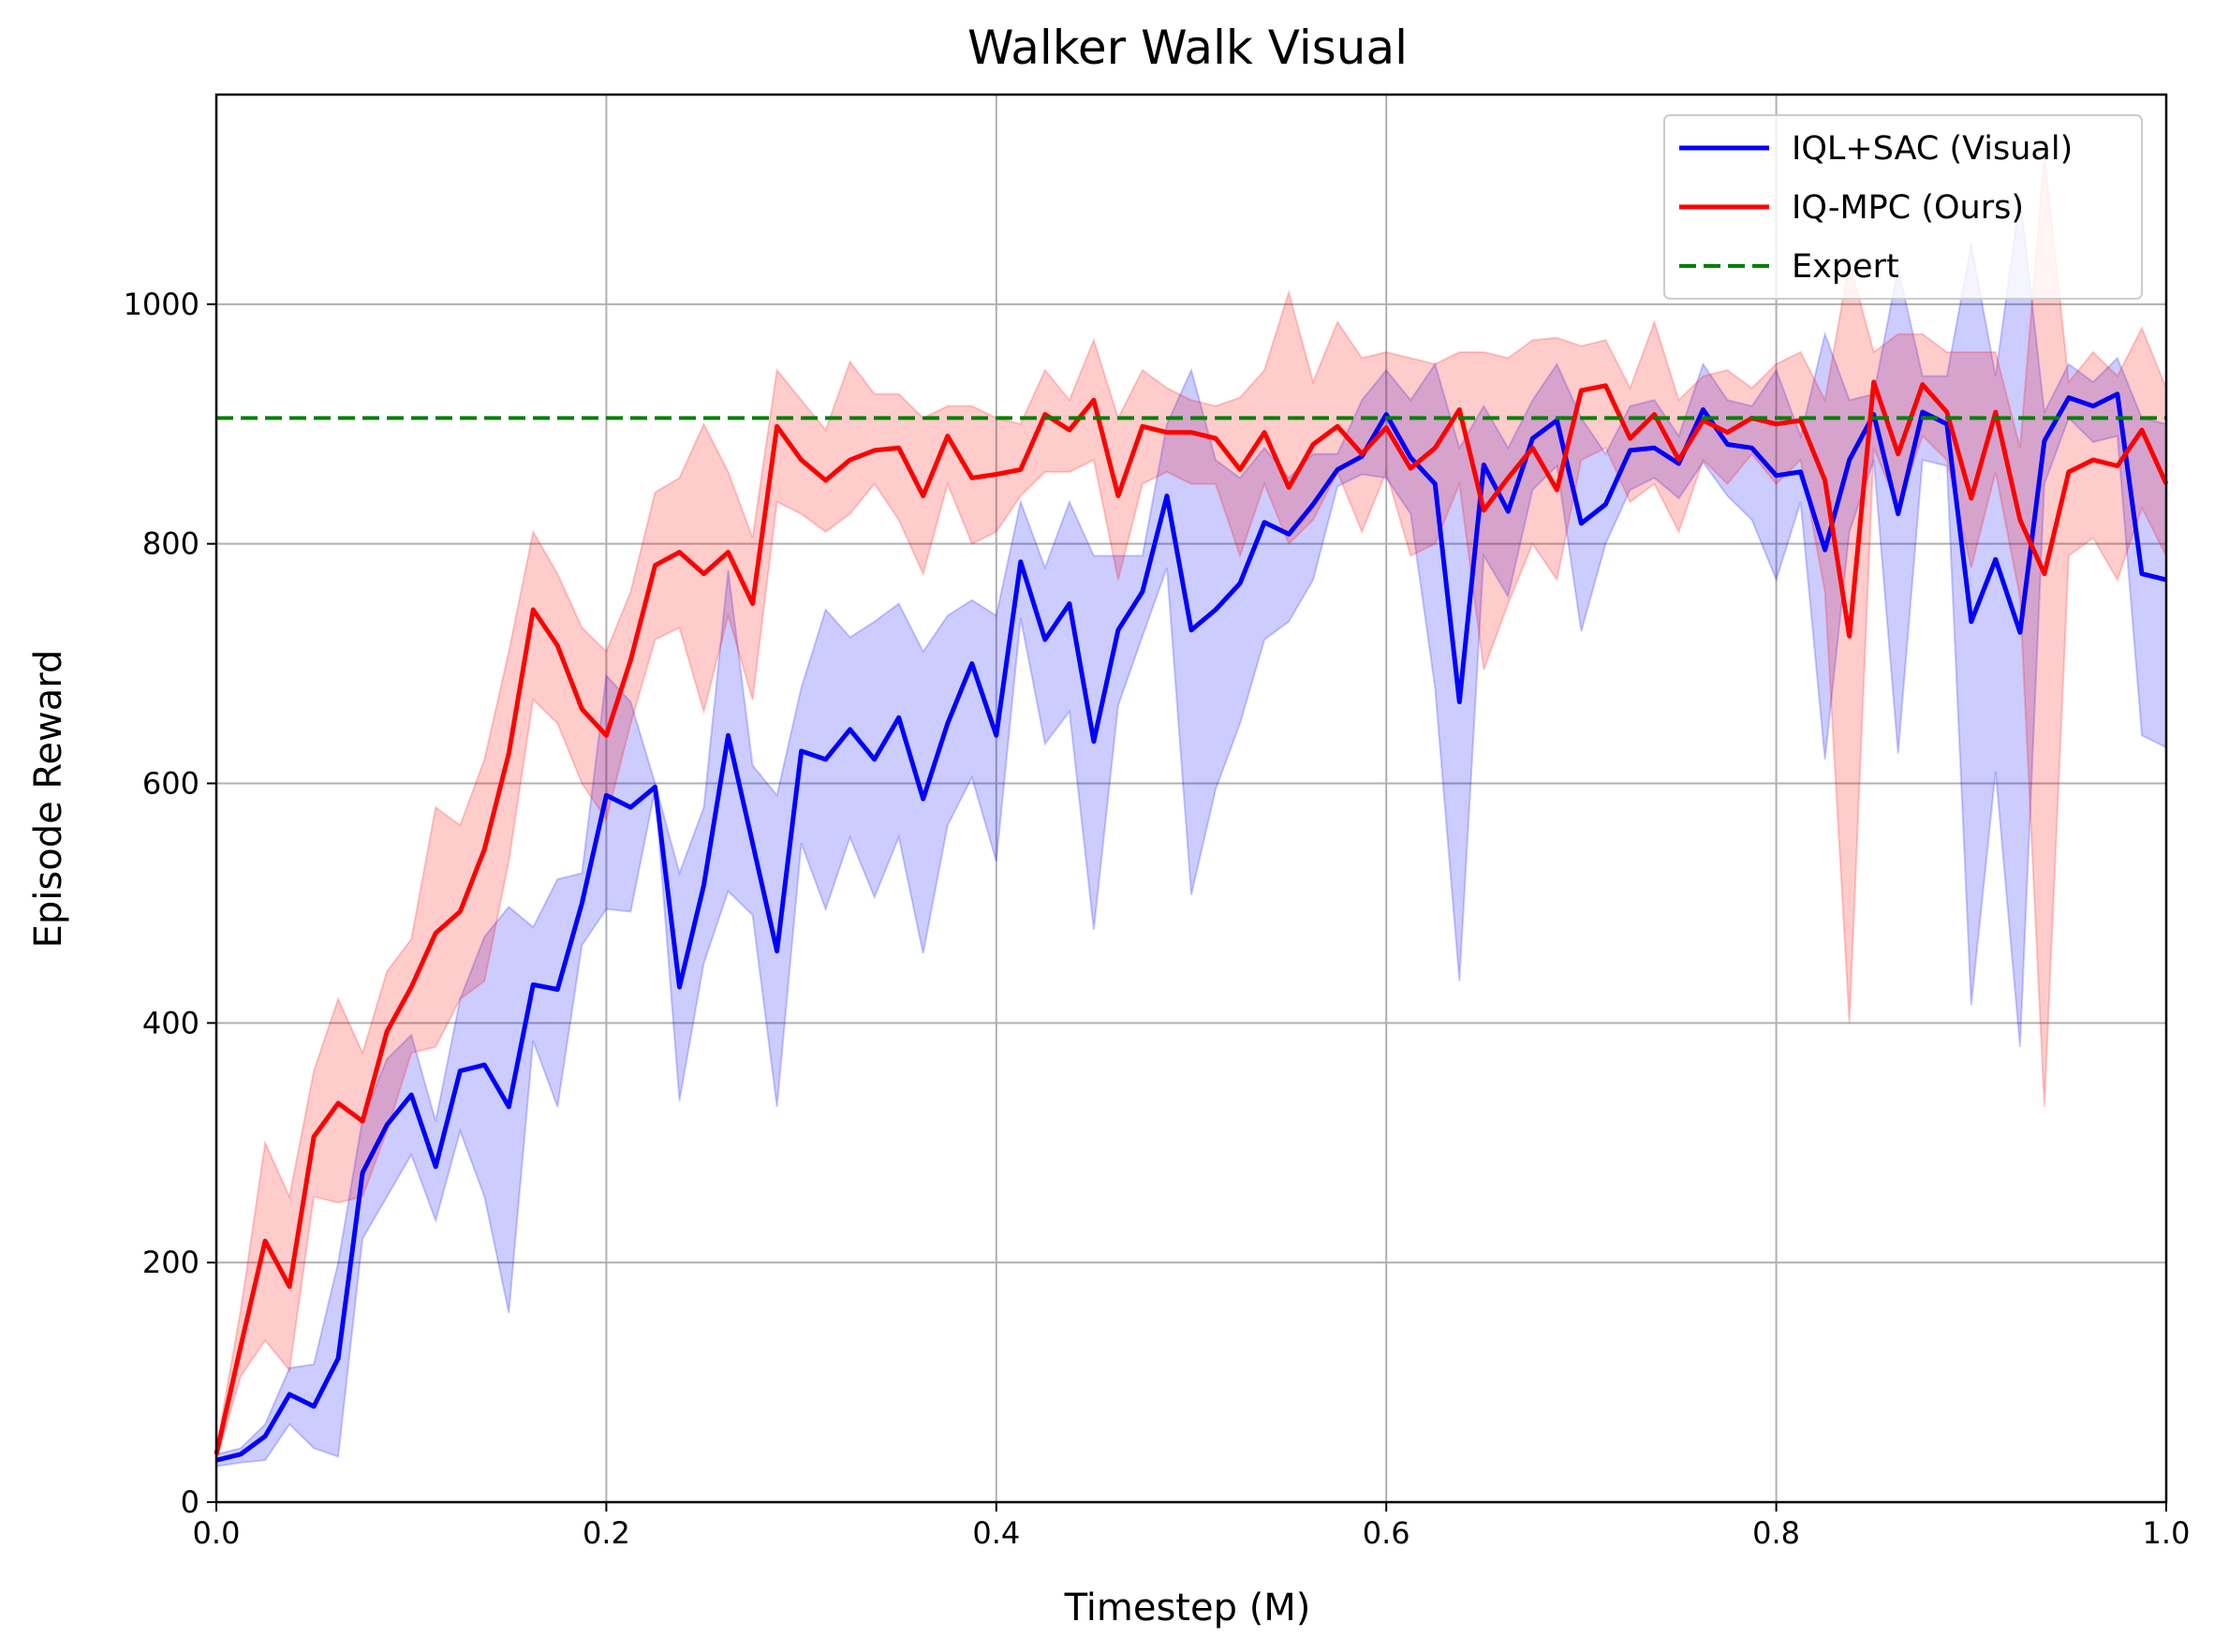 Image resolution: width=2214 pixels, height=1652 pixels. Describe the element at coordinates (170, 784) in the screenshot. I see `y-tick-label: 600` at that location.